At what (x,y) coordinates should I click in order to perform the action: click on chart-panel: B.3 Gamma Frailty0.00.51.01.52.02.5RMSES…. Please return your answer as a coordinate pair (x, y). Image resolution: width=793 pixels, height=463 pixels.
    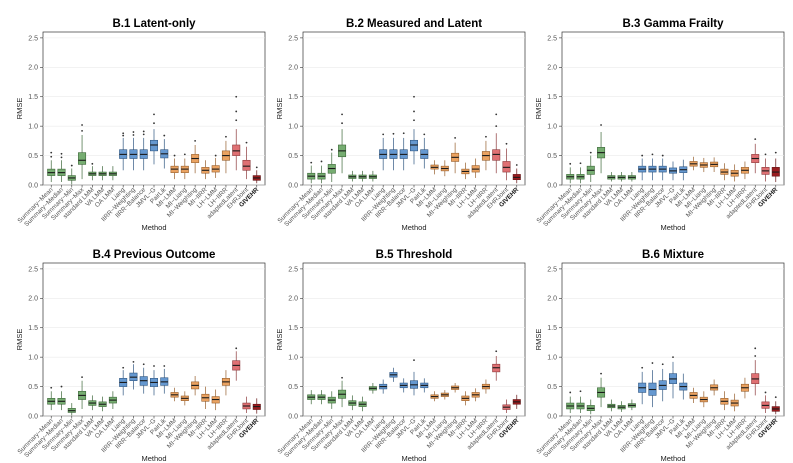
    Looking at the image, I should click on (659, 125).